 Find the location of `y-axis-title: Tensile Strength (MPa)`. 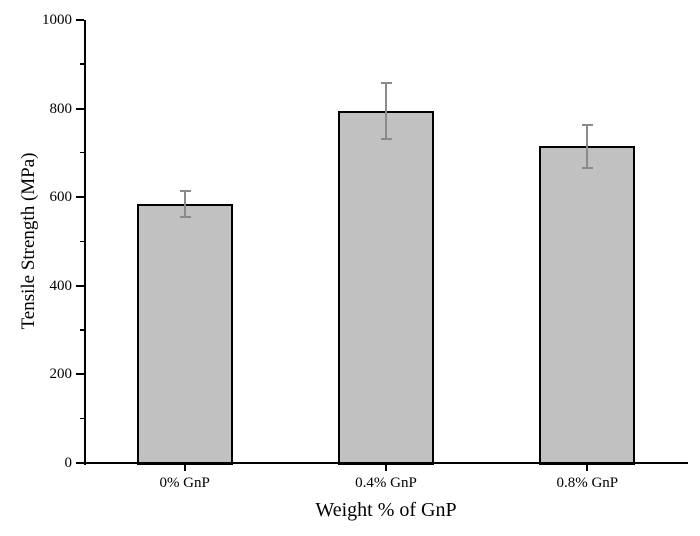

y-axis-title: Tensile Strength (MPa) is located at coordinates (28, 241).